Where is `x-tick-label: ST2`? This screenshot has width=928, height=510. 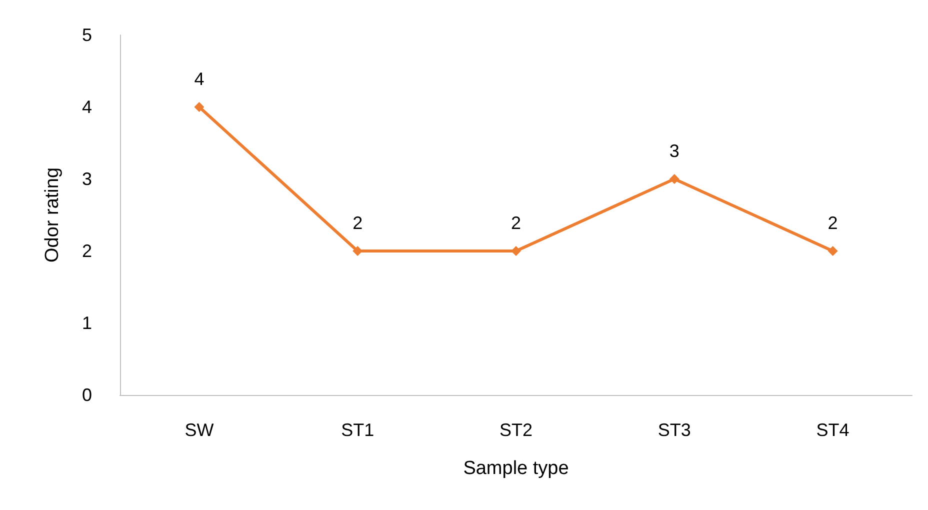 x-tick-label: ST2 is located at coordinates (516, 430).